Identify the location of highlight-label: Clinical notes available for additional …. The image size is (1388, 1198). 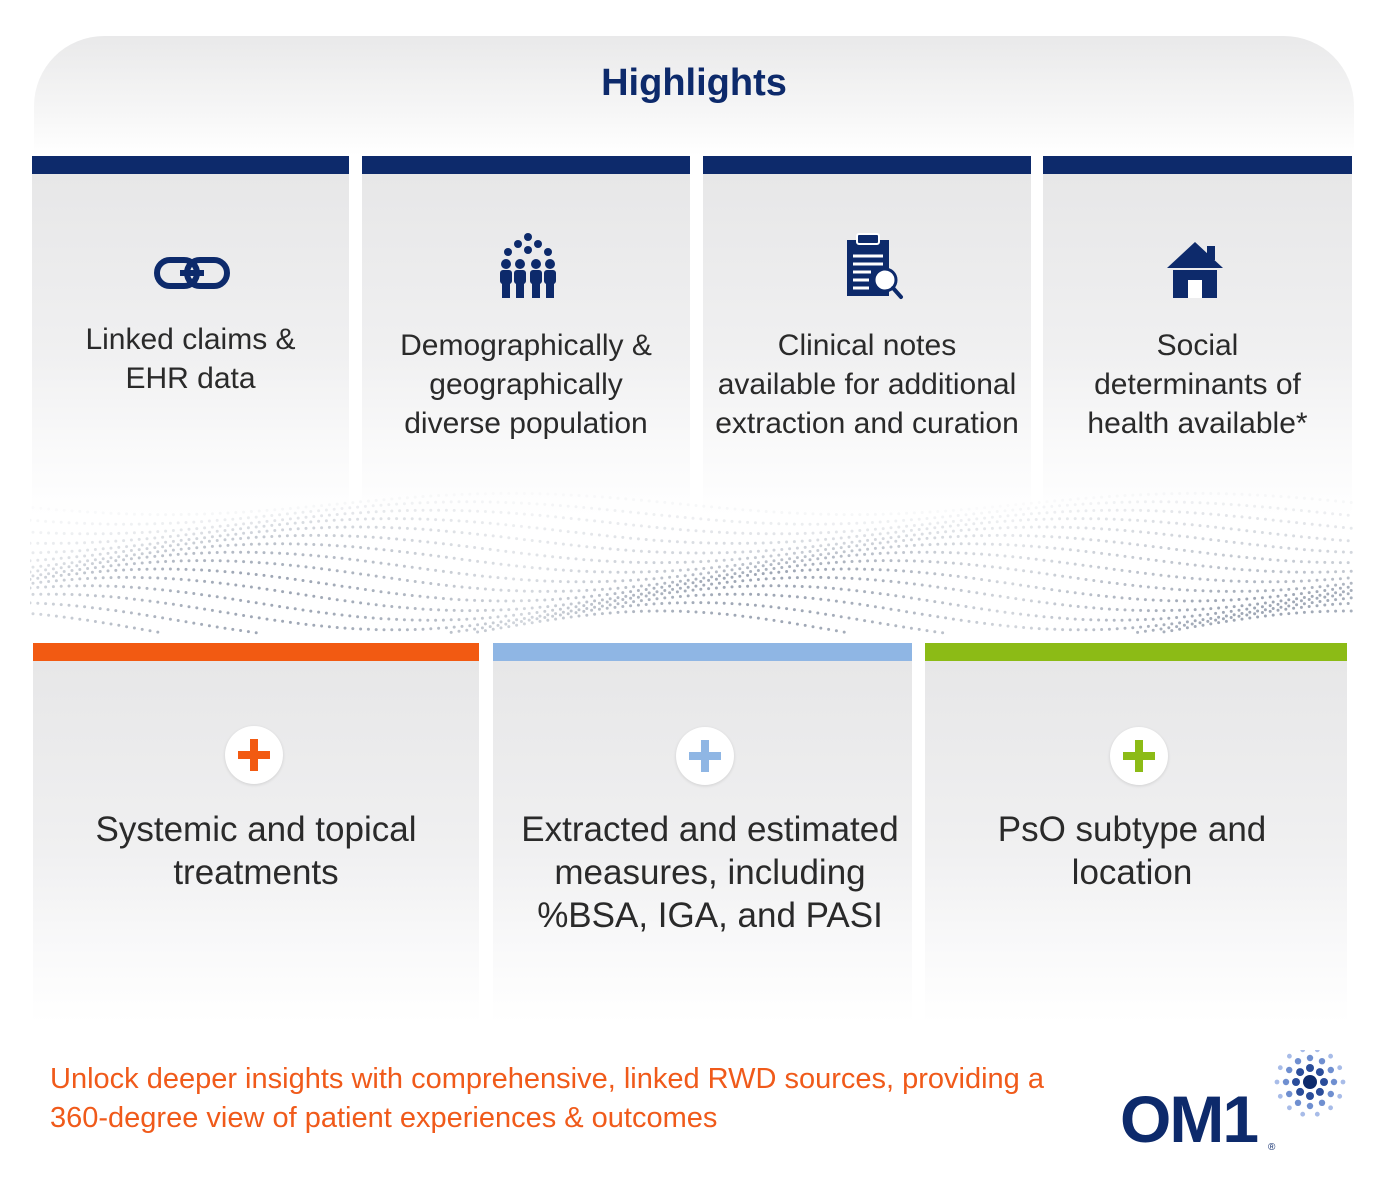
(867, 384).